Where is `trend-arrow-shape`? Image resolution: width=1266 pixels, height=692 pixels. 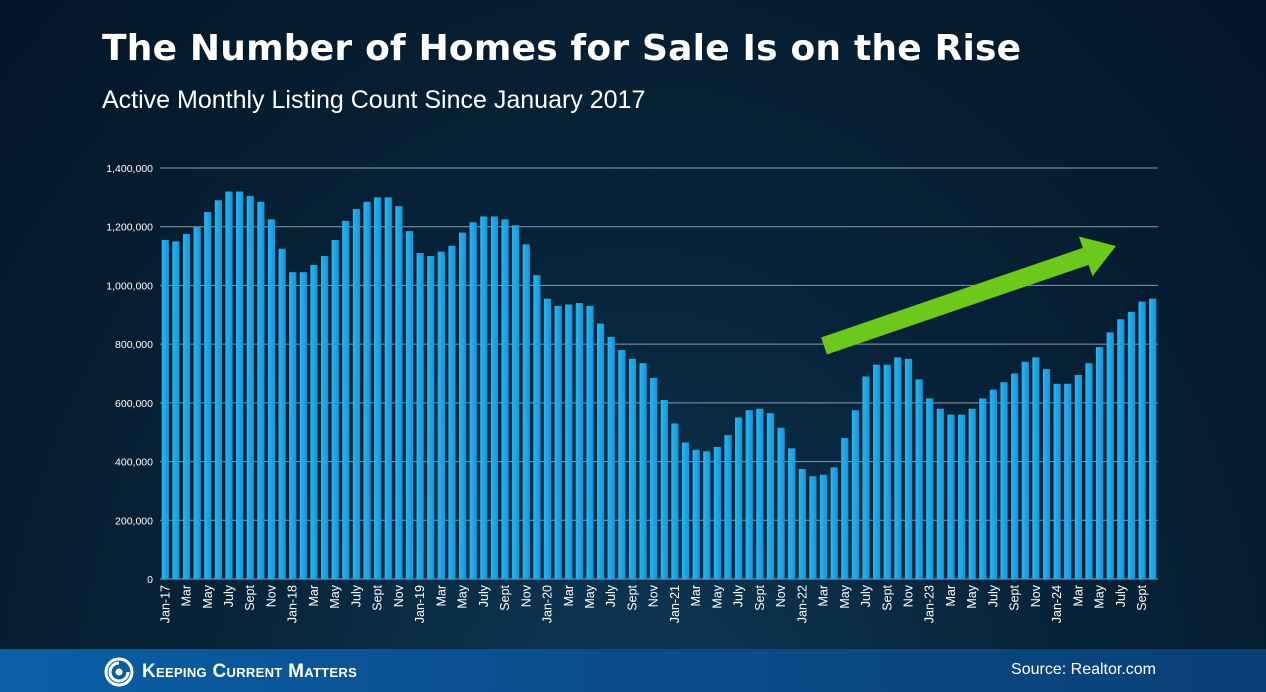
trend-arrow-shape is located at coordinates (968, 295).